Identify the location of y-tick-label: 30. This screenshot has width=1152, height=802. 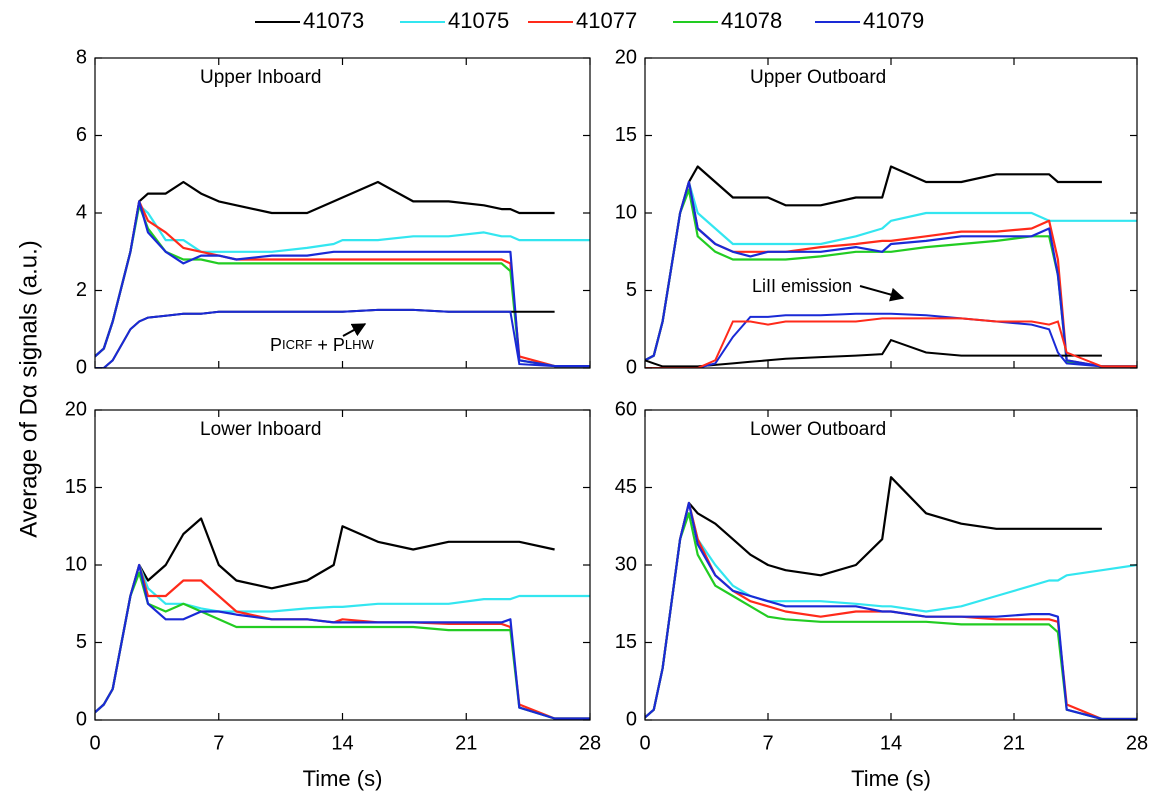
(626, 564).